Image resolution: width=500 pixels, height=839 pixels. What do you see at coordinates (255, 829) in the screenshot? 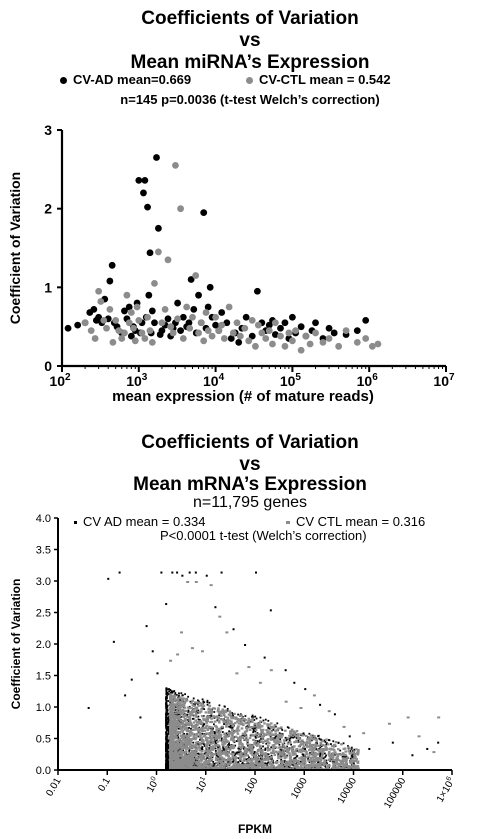
I see `chart2-x-label: FPKM` at bounding box center [255, 829].